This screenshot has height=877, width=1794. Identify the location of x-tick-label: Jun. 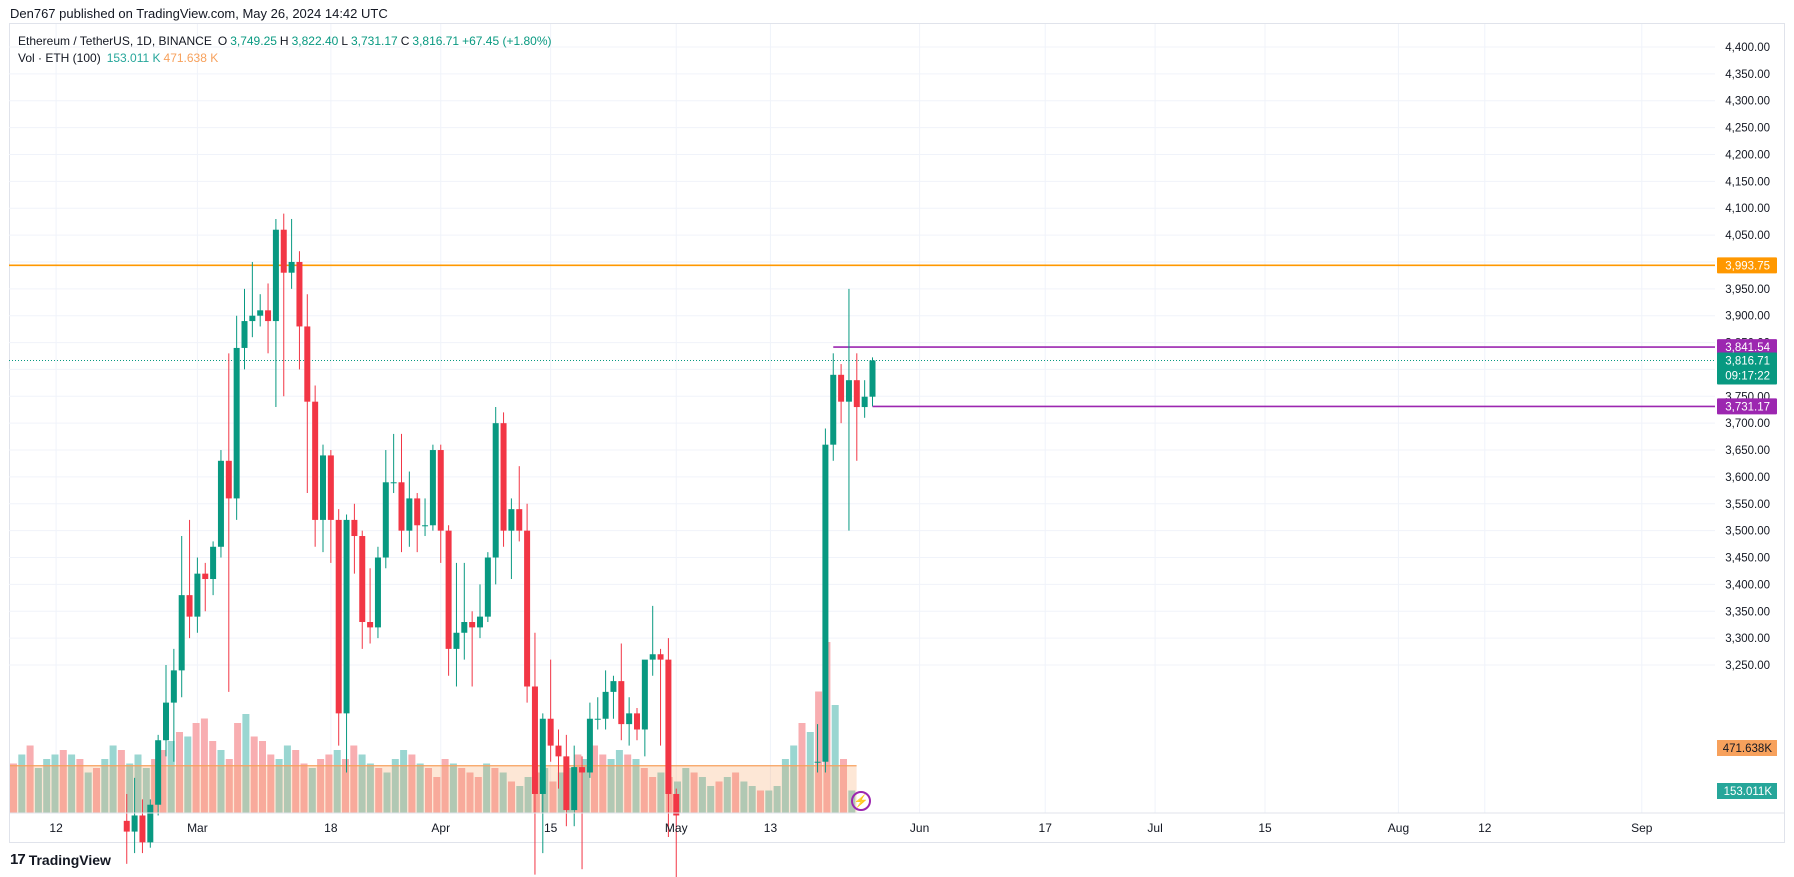
(919, 828).